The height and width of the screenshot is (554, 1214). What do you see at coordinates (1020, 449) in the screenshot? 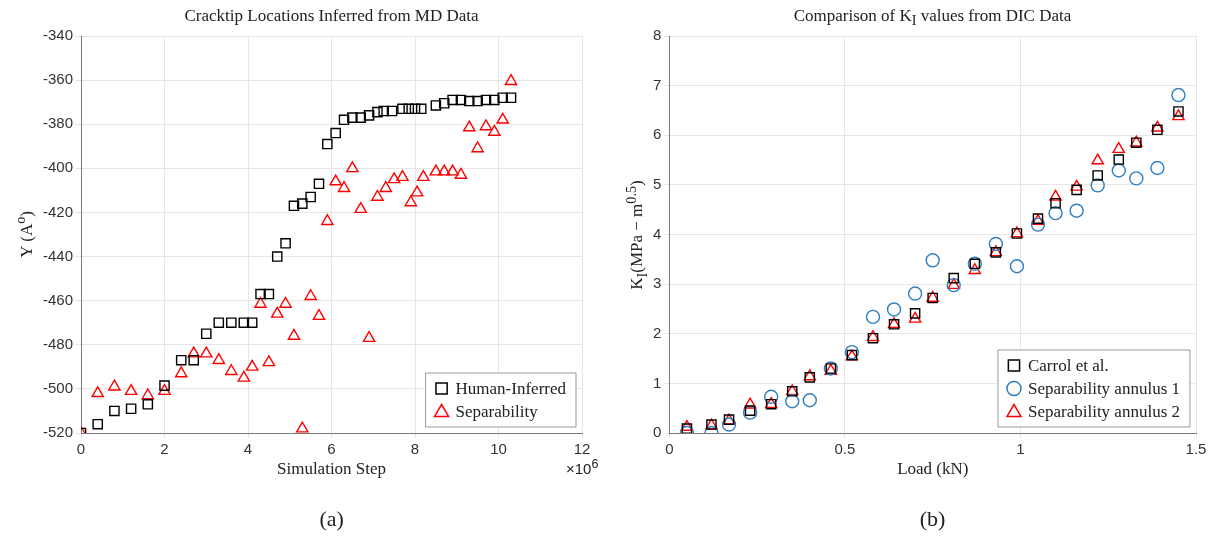
I see `x-tick-label: 1` at bounding box center [1020, 449].